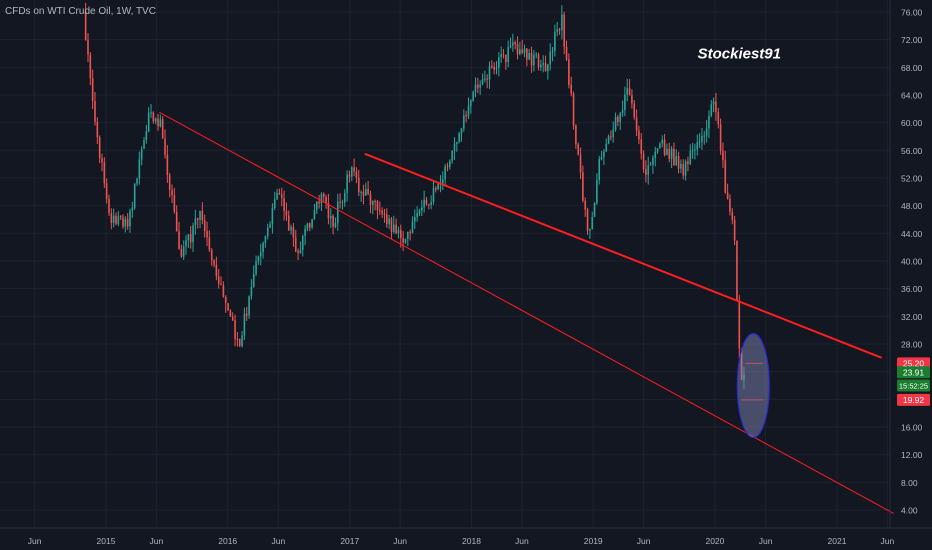 The image size is (932, 550). What do you see at coordinates (106, 541) in the screenshot?
I see `time-axis-label: 2015` at bounding box center [106, 541].